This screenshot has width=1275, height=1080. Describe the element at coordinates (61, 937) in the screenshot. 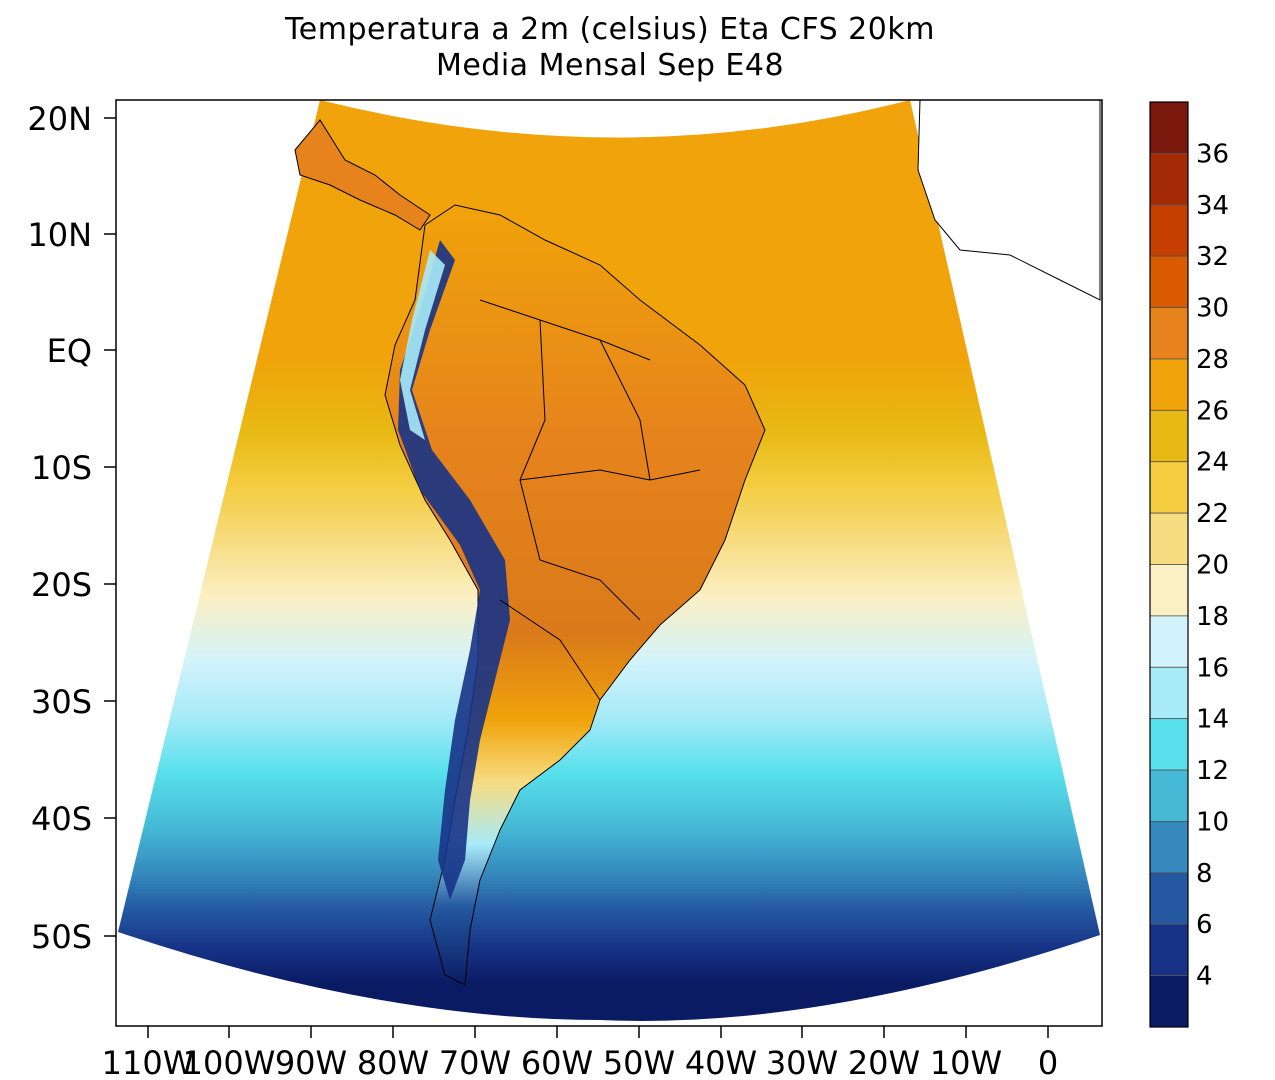

I see `y-tick-50s: 50S` at that location.